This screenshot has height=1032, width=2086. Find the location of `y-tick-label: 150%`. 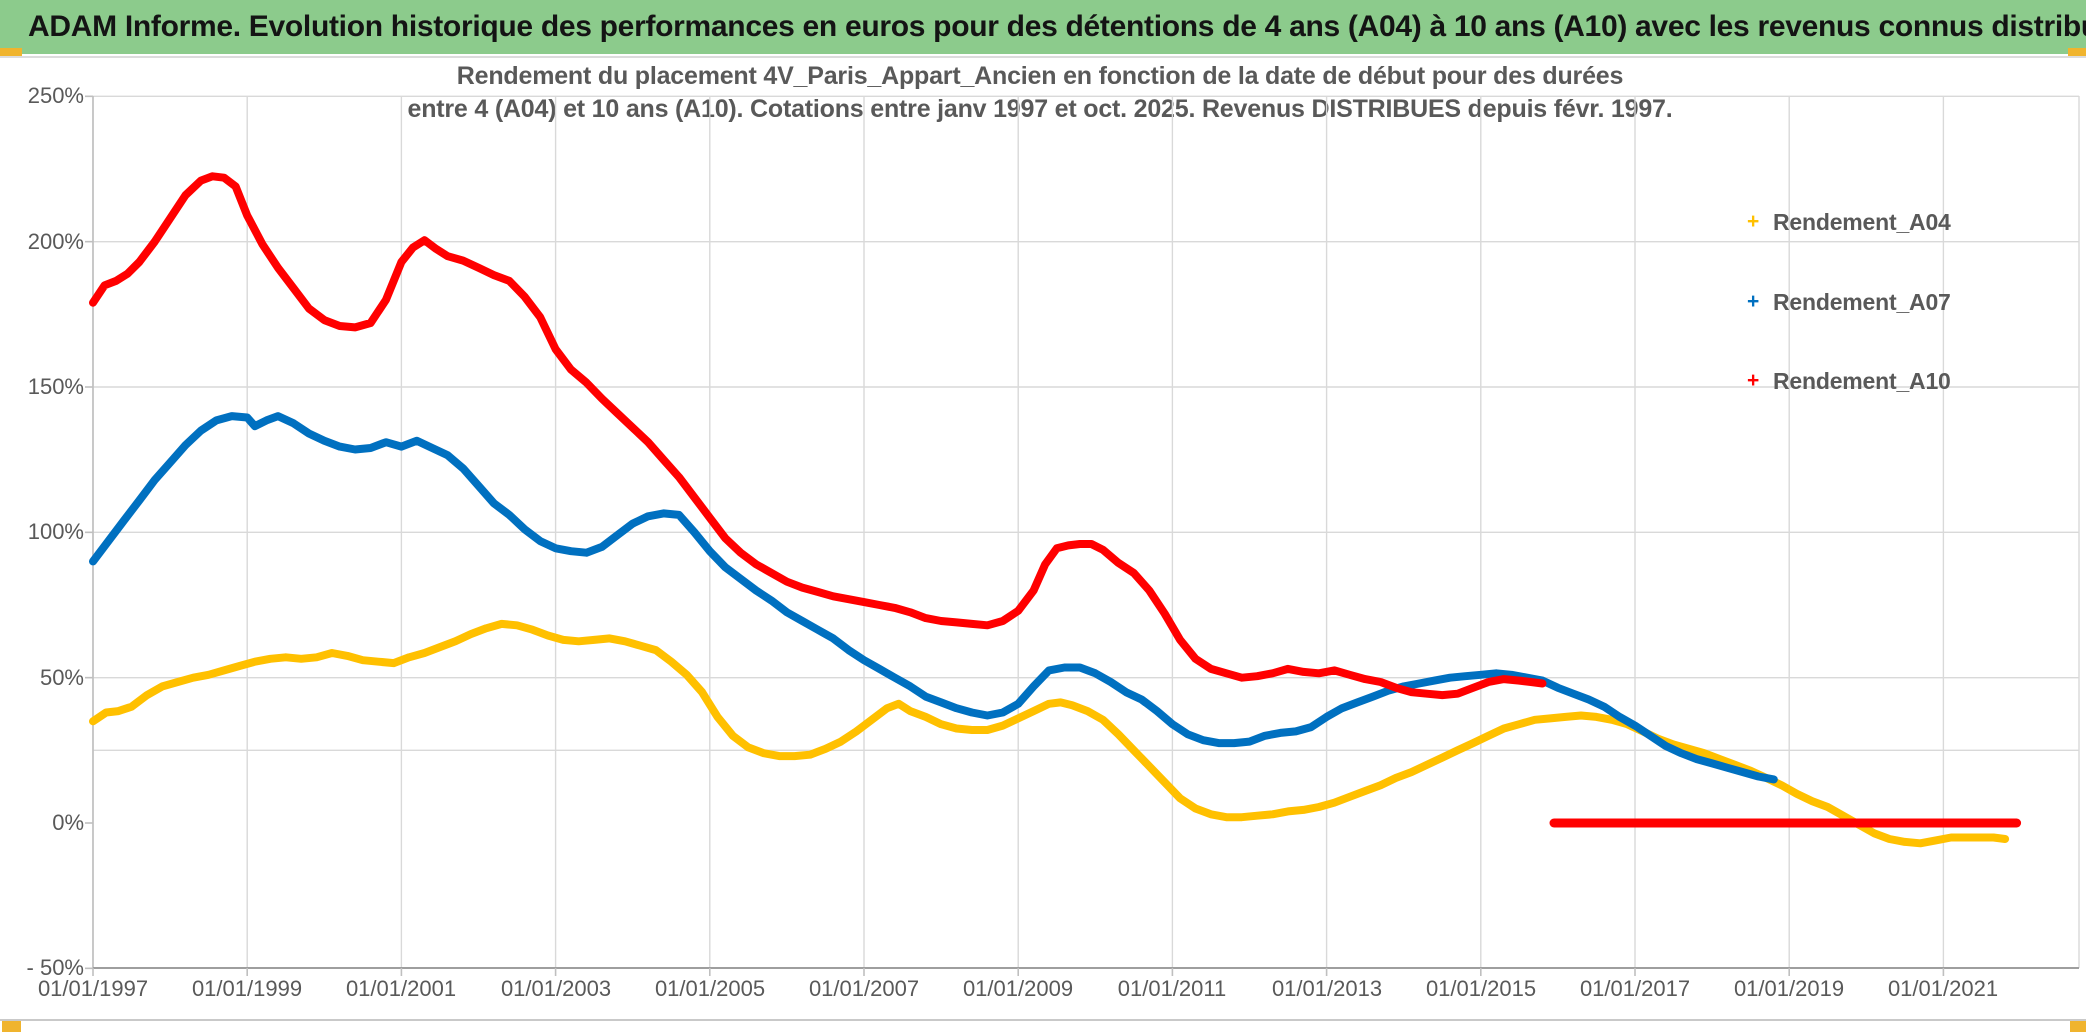

y-tick-label: 150% is located at coordinates (55, 386).